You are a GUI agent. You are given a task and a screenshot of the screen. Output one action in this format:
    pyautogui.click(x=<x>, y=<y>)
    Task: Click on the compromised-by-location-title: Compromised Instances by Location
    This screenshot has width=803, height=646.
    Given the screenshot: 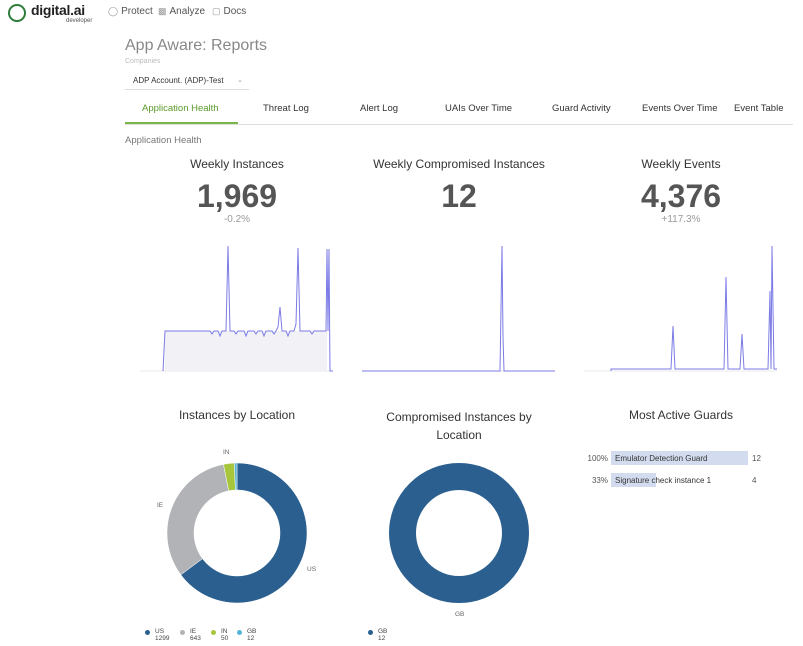 What is the action you would take?
    pyautogui.click(x=459, y=426)
    